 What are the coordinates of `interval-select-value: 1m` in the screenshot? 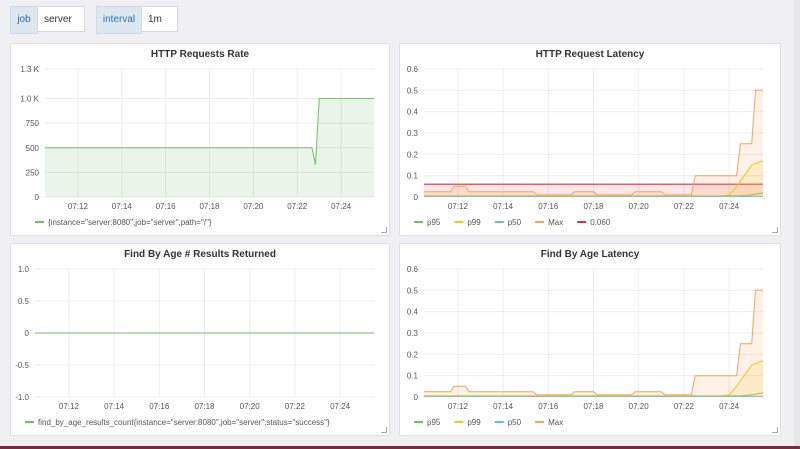 It's located at (155, 19).